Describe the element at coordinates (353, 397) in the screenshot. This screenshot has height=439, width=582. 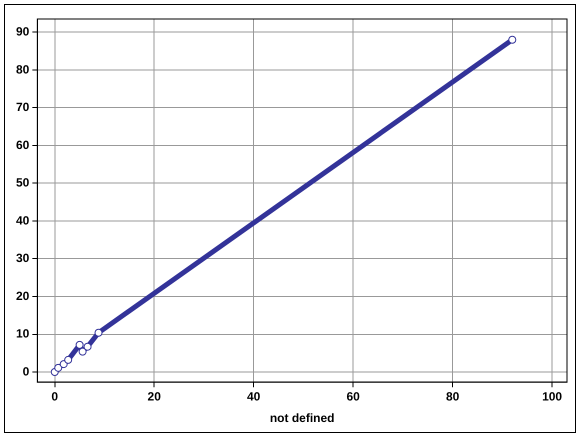
I see `x-tick-label: 60` at that location.